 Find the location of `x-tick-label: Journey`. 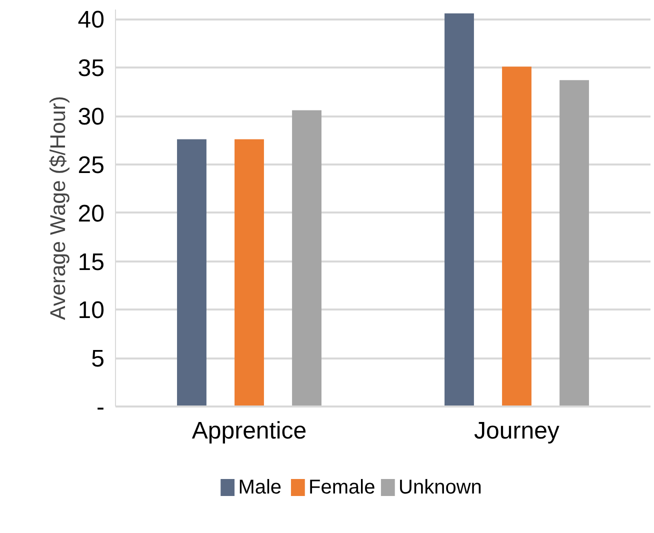

x-tick-label: Journey is located at coordinates (517, 431).